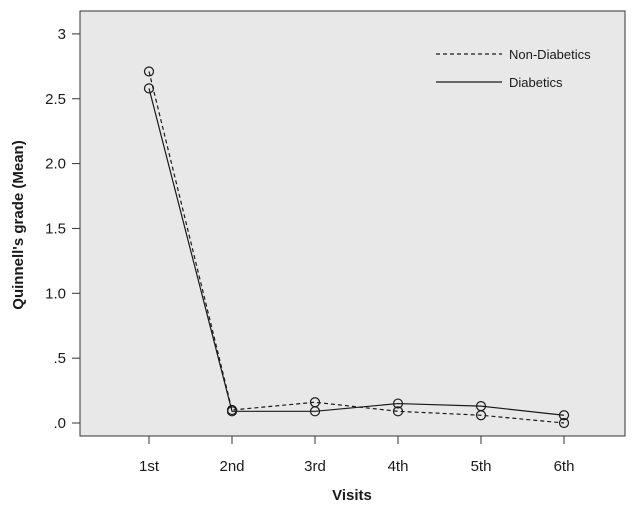 The width and height of the screenshot is (637, 506). Describe the element at coordinates (55, 228) in the screenshot. I see `y-tick-label: 1.5` at that location.